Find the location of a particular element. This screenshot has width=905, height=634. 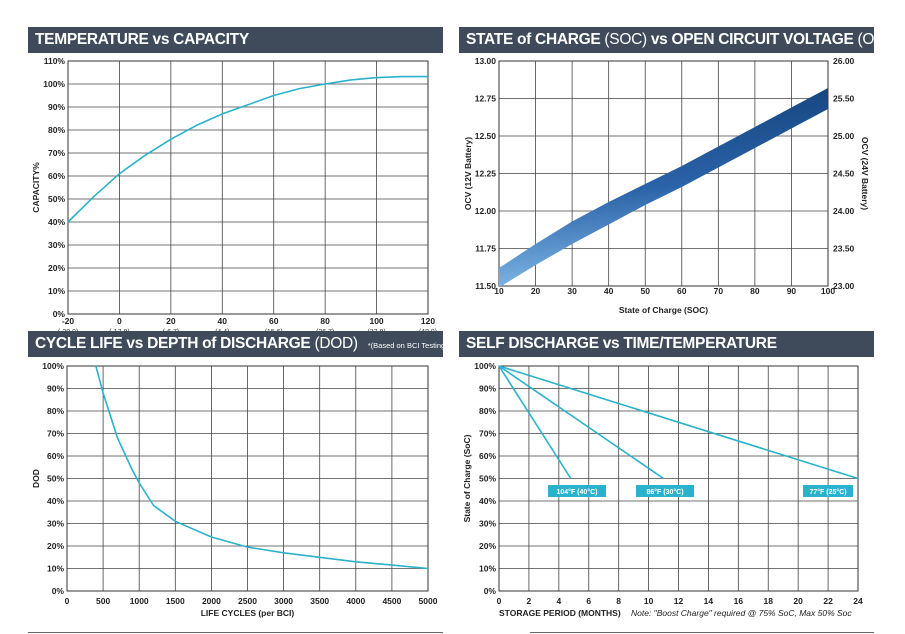

bottom-rule-right is located at coordinates (702, 632).